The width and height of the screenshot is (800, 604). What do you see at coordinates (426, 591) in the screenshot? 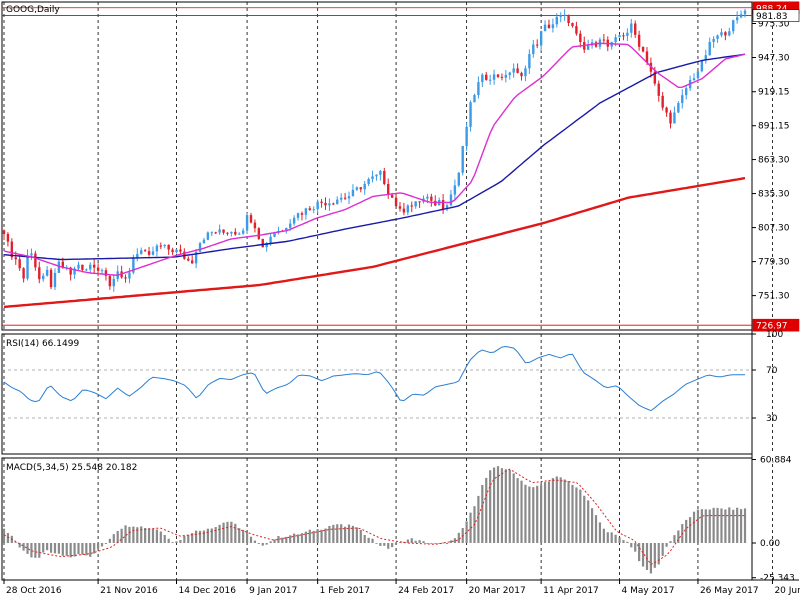
I see `x-tick-label: 24 Feb 2017` at bounding box center [426, 591].